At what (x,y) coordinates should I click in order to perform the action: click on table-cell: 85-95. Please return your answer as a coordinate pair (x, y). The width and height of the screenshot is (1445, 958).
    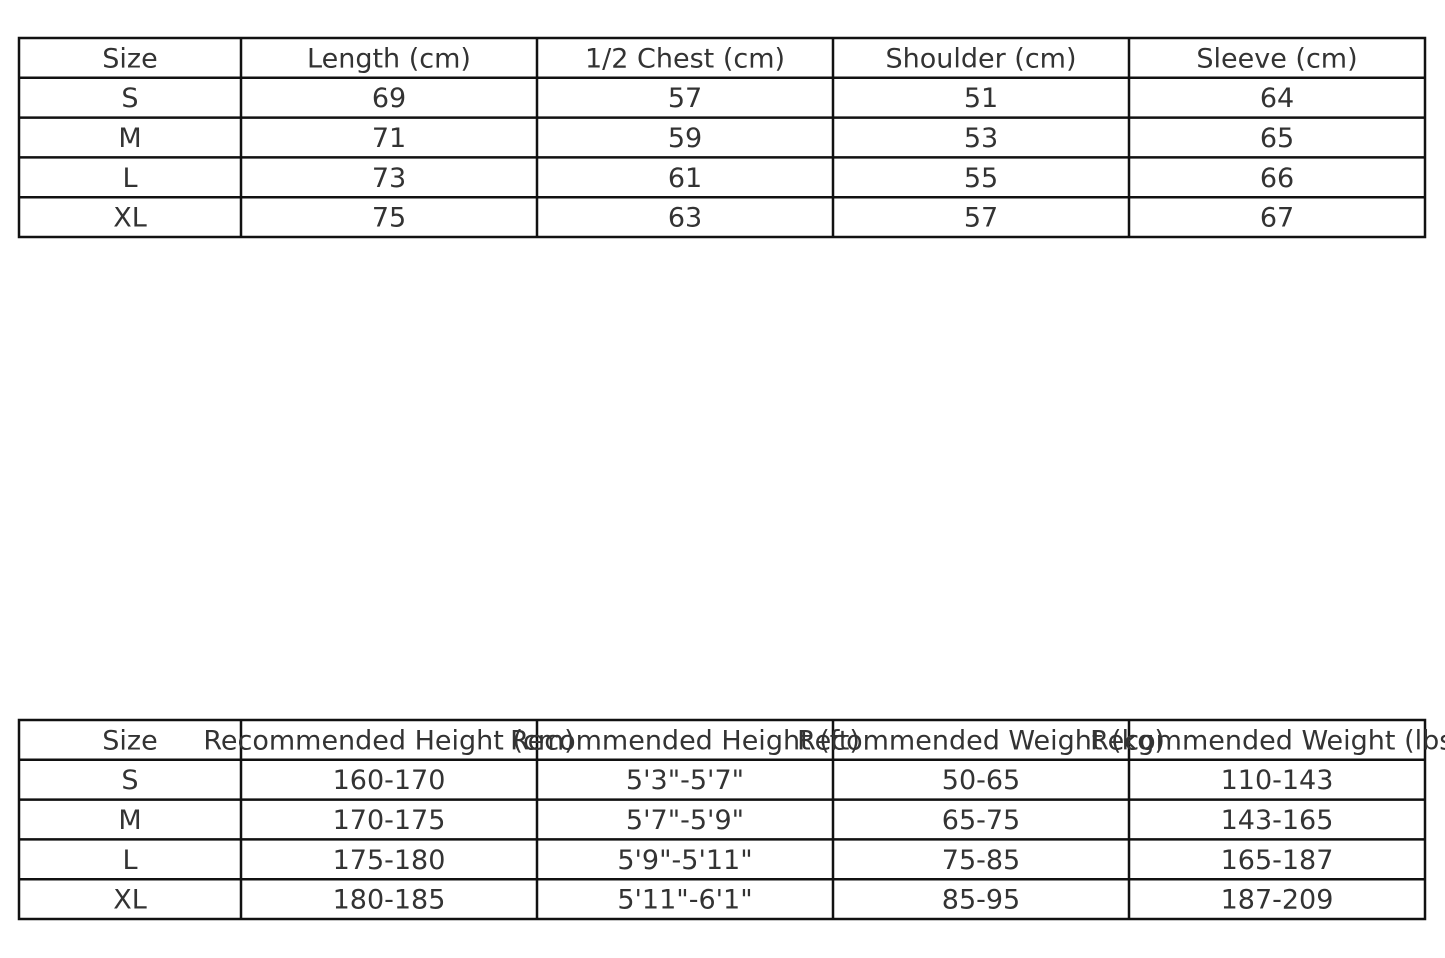
    Looking at the image, I should click on (981, 900).